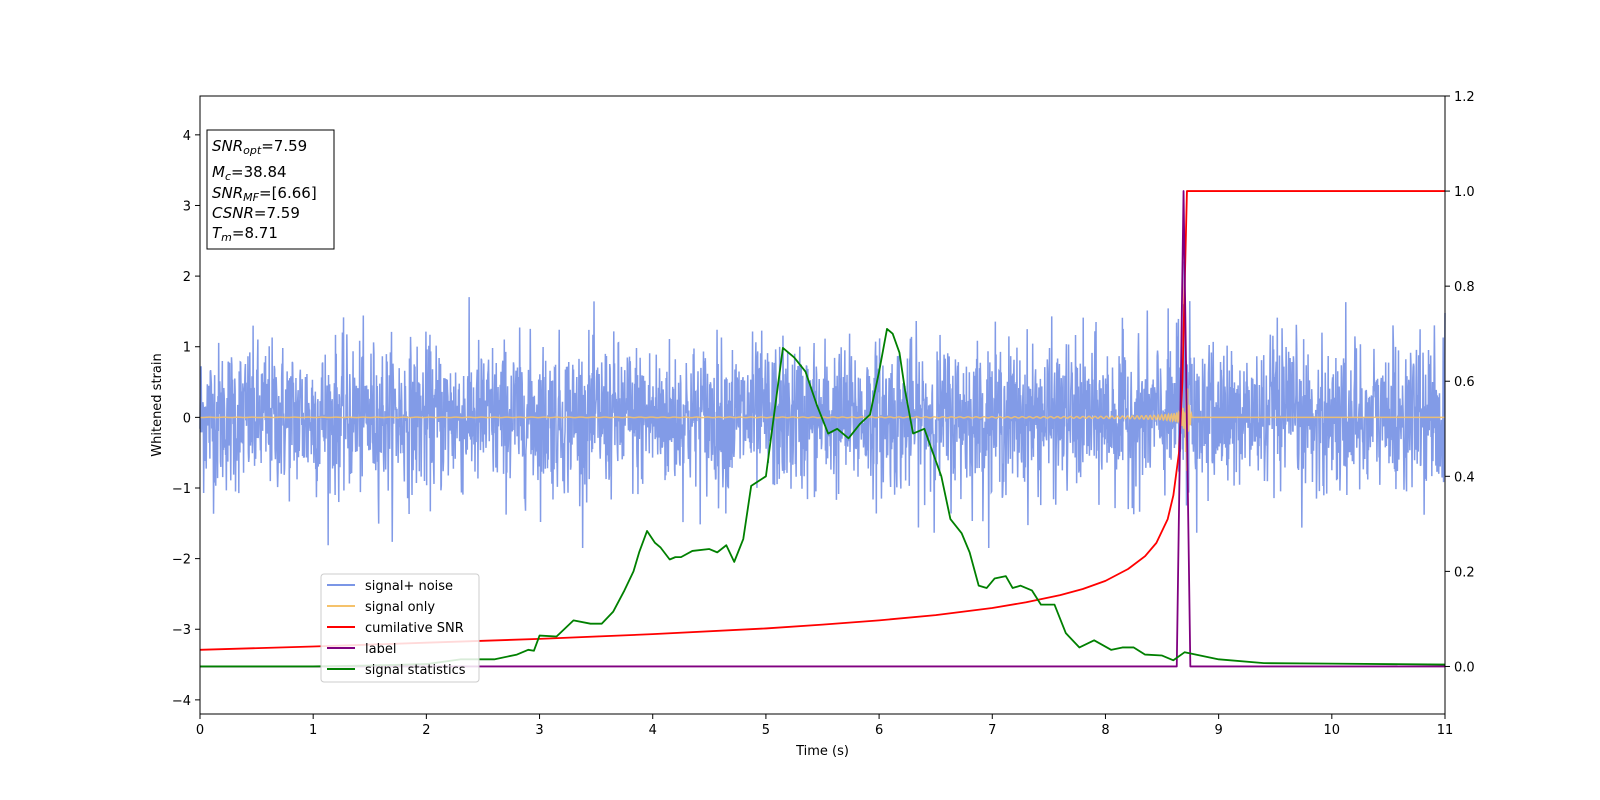 This screenshot has height=800, width=1600. I want to click on y-tick-label: 3, so click(187, 206).